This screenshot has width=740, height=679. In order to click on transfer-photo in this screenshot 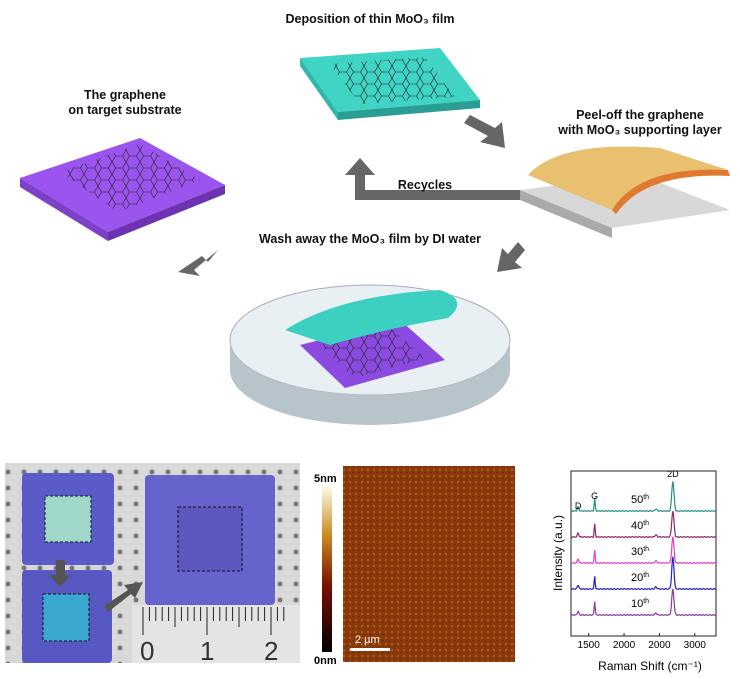, I will do `click(152, 563)`.